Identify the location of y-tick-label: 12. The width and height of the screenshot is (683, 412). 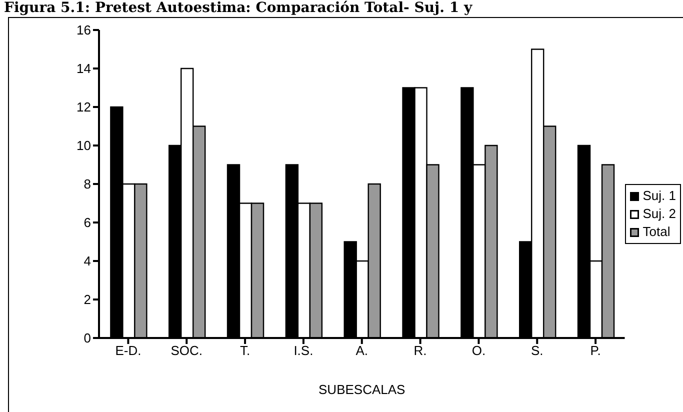
(83, 107).